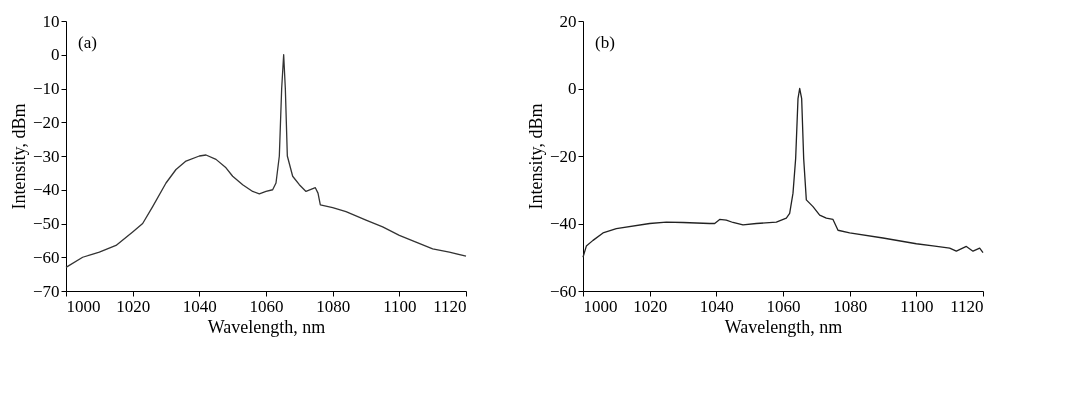 The width and height of the screenshot is (1086, 402). Describe the element at coordinates (46, 291) in the screenshot. I see `y-tick-label: −70` at that location.